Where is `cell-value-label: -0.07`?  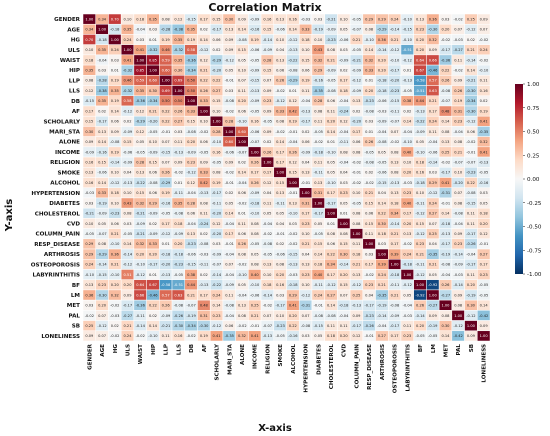 cell-value-label: -0.07 is located at coordinates (241, 152).